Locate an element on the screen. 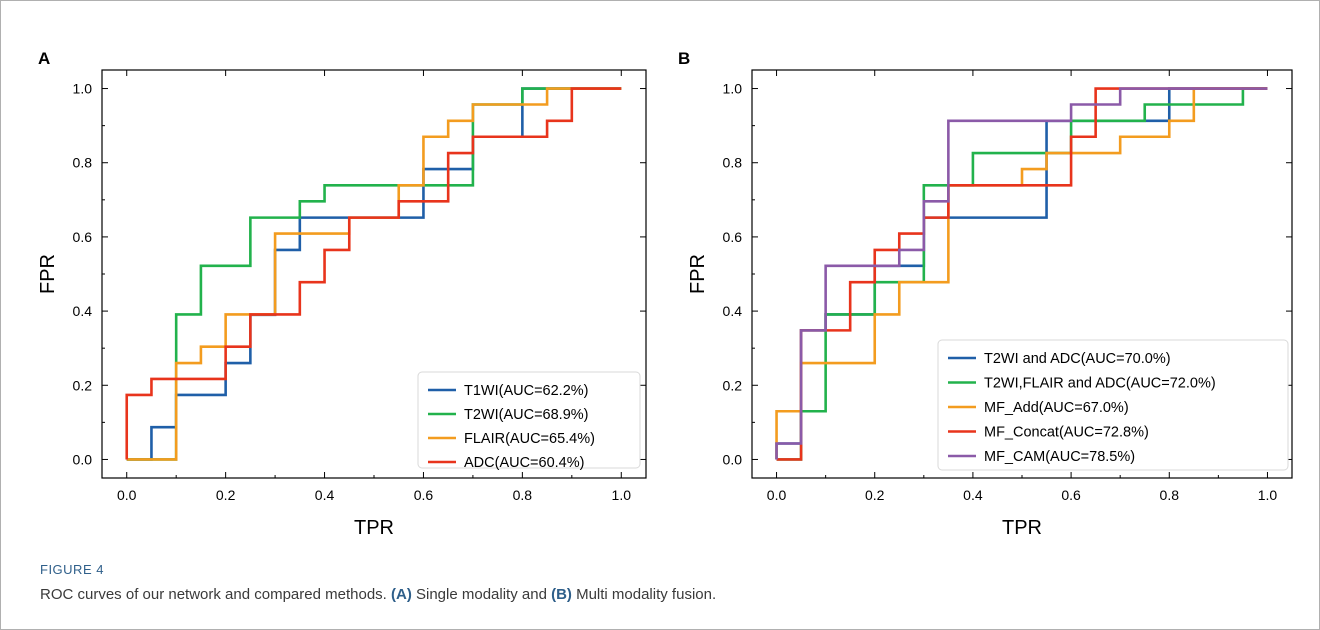 This screenshot has width=1320, height=630. legend-label: T2WI,FLAIR and ADC(AUC=72.0%) is located at coordinates (1100, 384).